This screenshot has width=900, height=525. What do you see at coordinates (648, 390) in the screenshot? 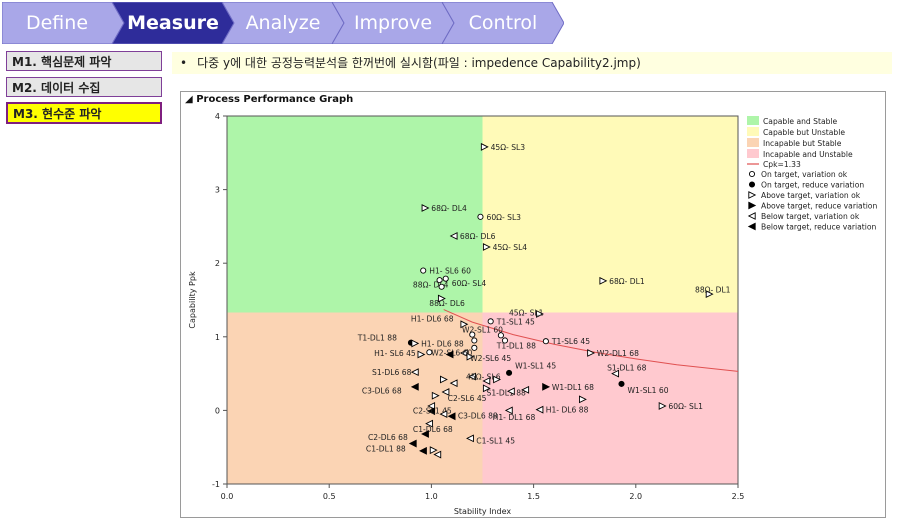
I see `point-label: W1-SL1 60` at bounding box center [648, 390].